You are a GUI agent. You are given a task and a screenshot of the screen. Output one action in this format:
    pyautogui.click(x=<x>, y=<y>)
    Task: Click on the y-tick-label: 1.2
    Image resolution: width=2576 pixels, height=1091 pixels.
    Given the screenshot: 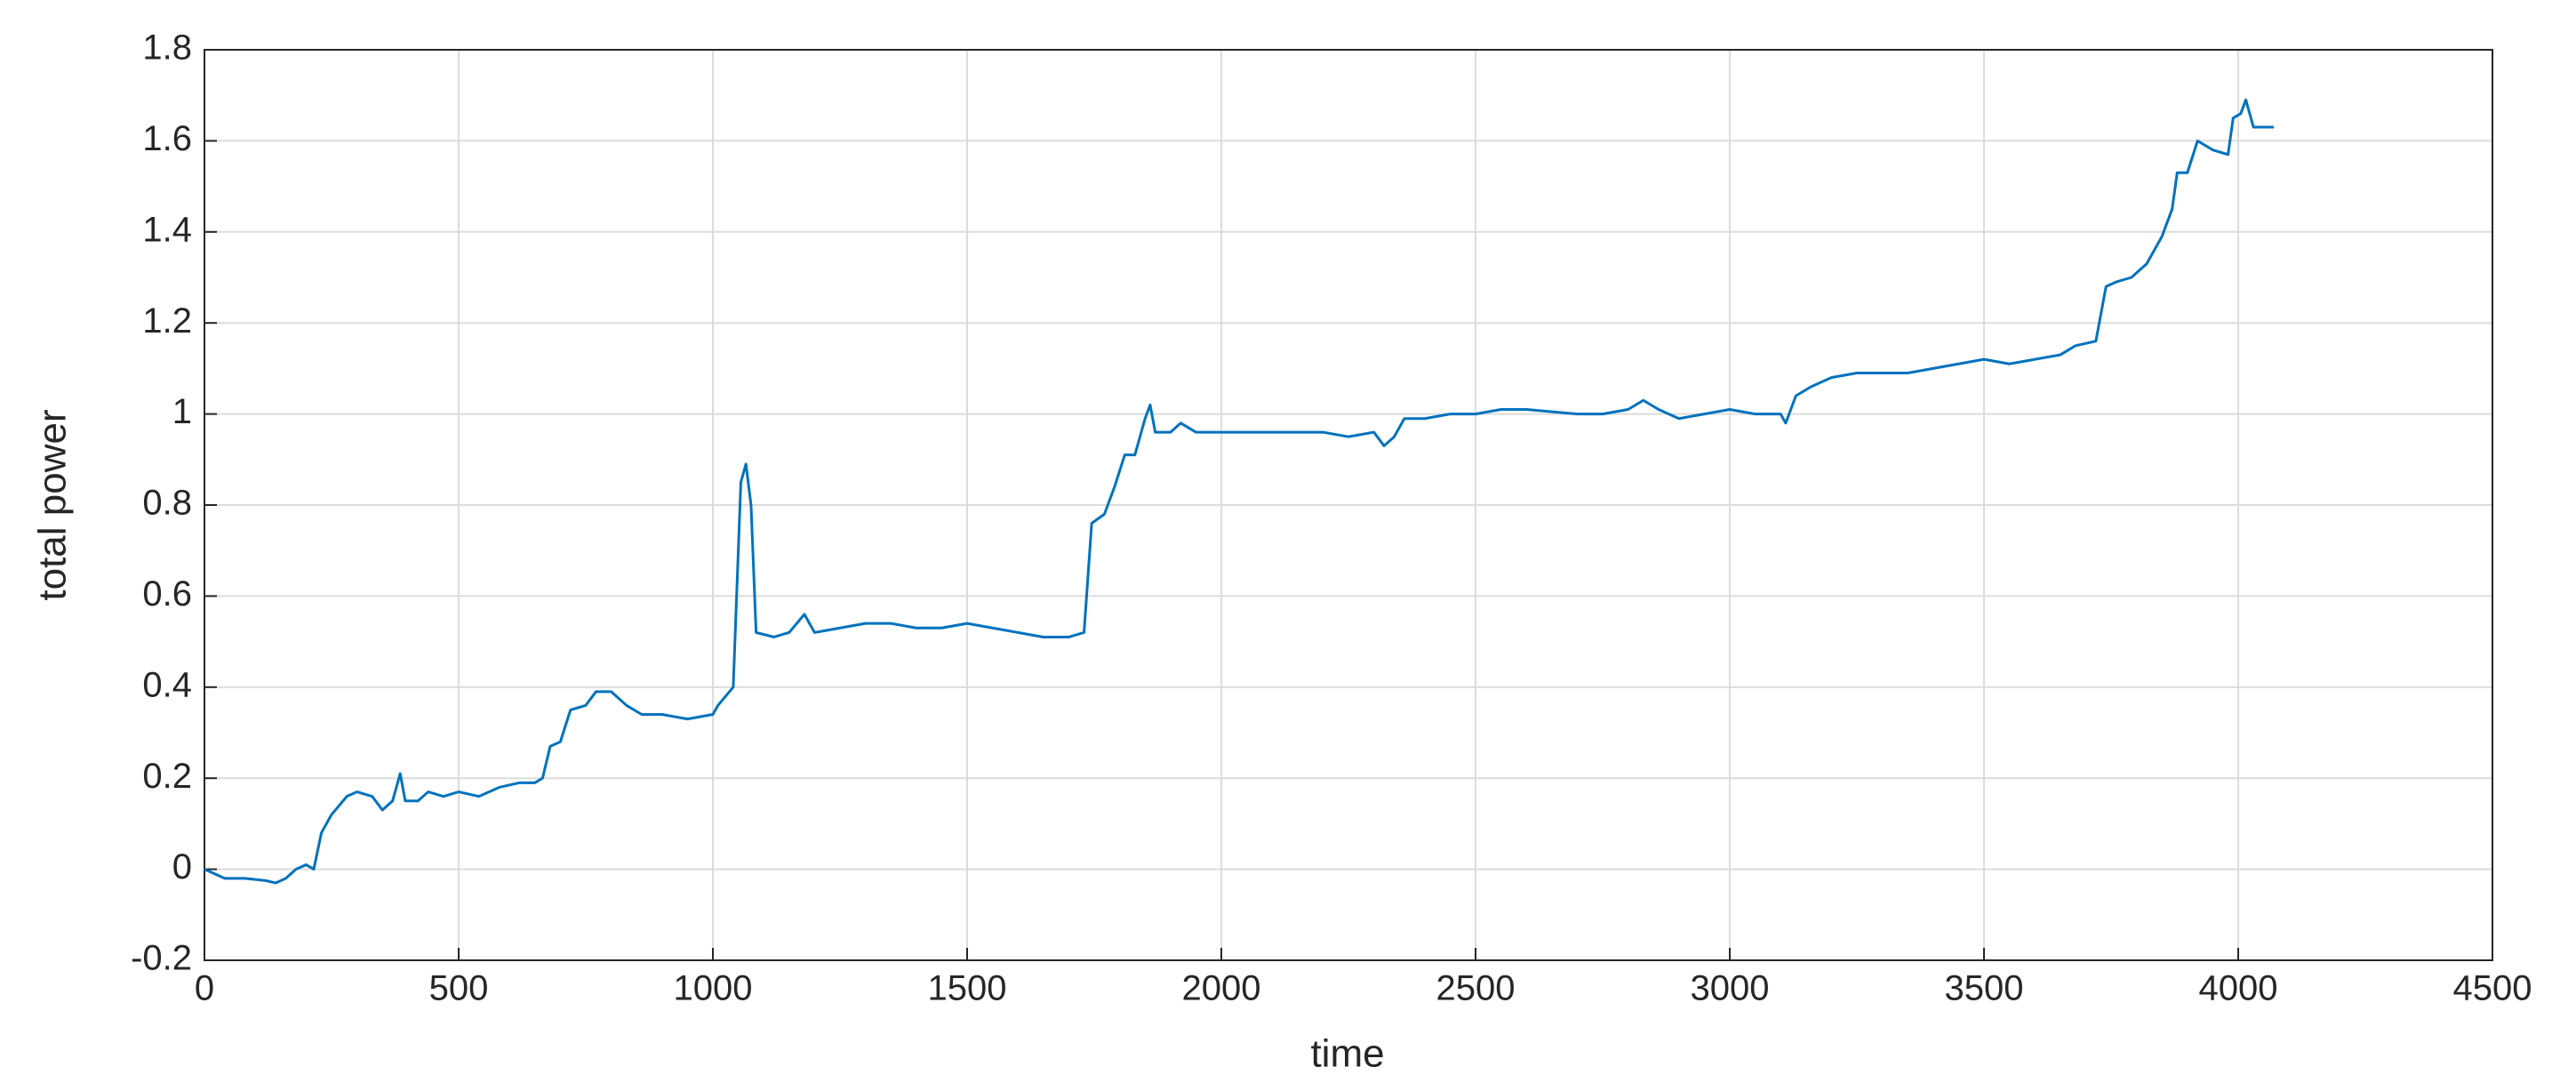 What is the action you would take?
    pyautogui.click(x=167, y=321)
    